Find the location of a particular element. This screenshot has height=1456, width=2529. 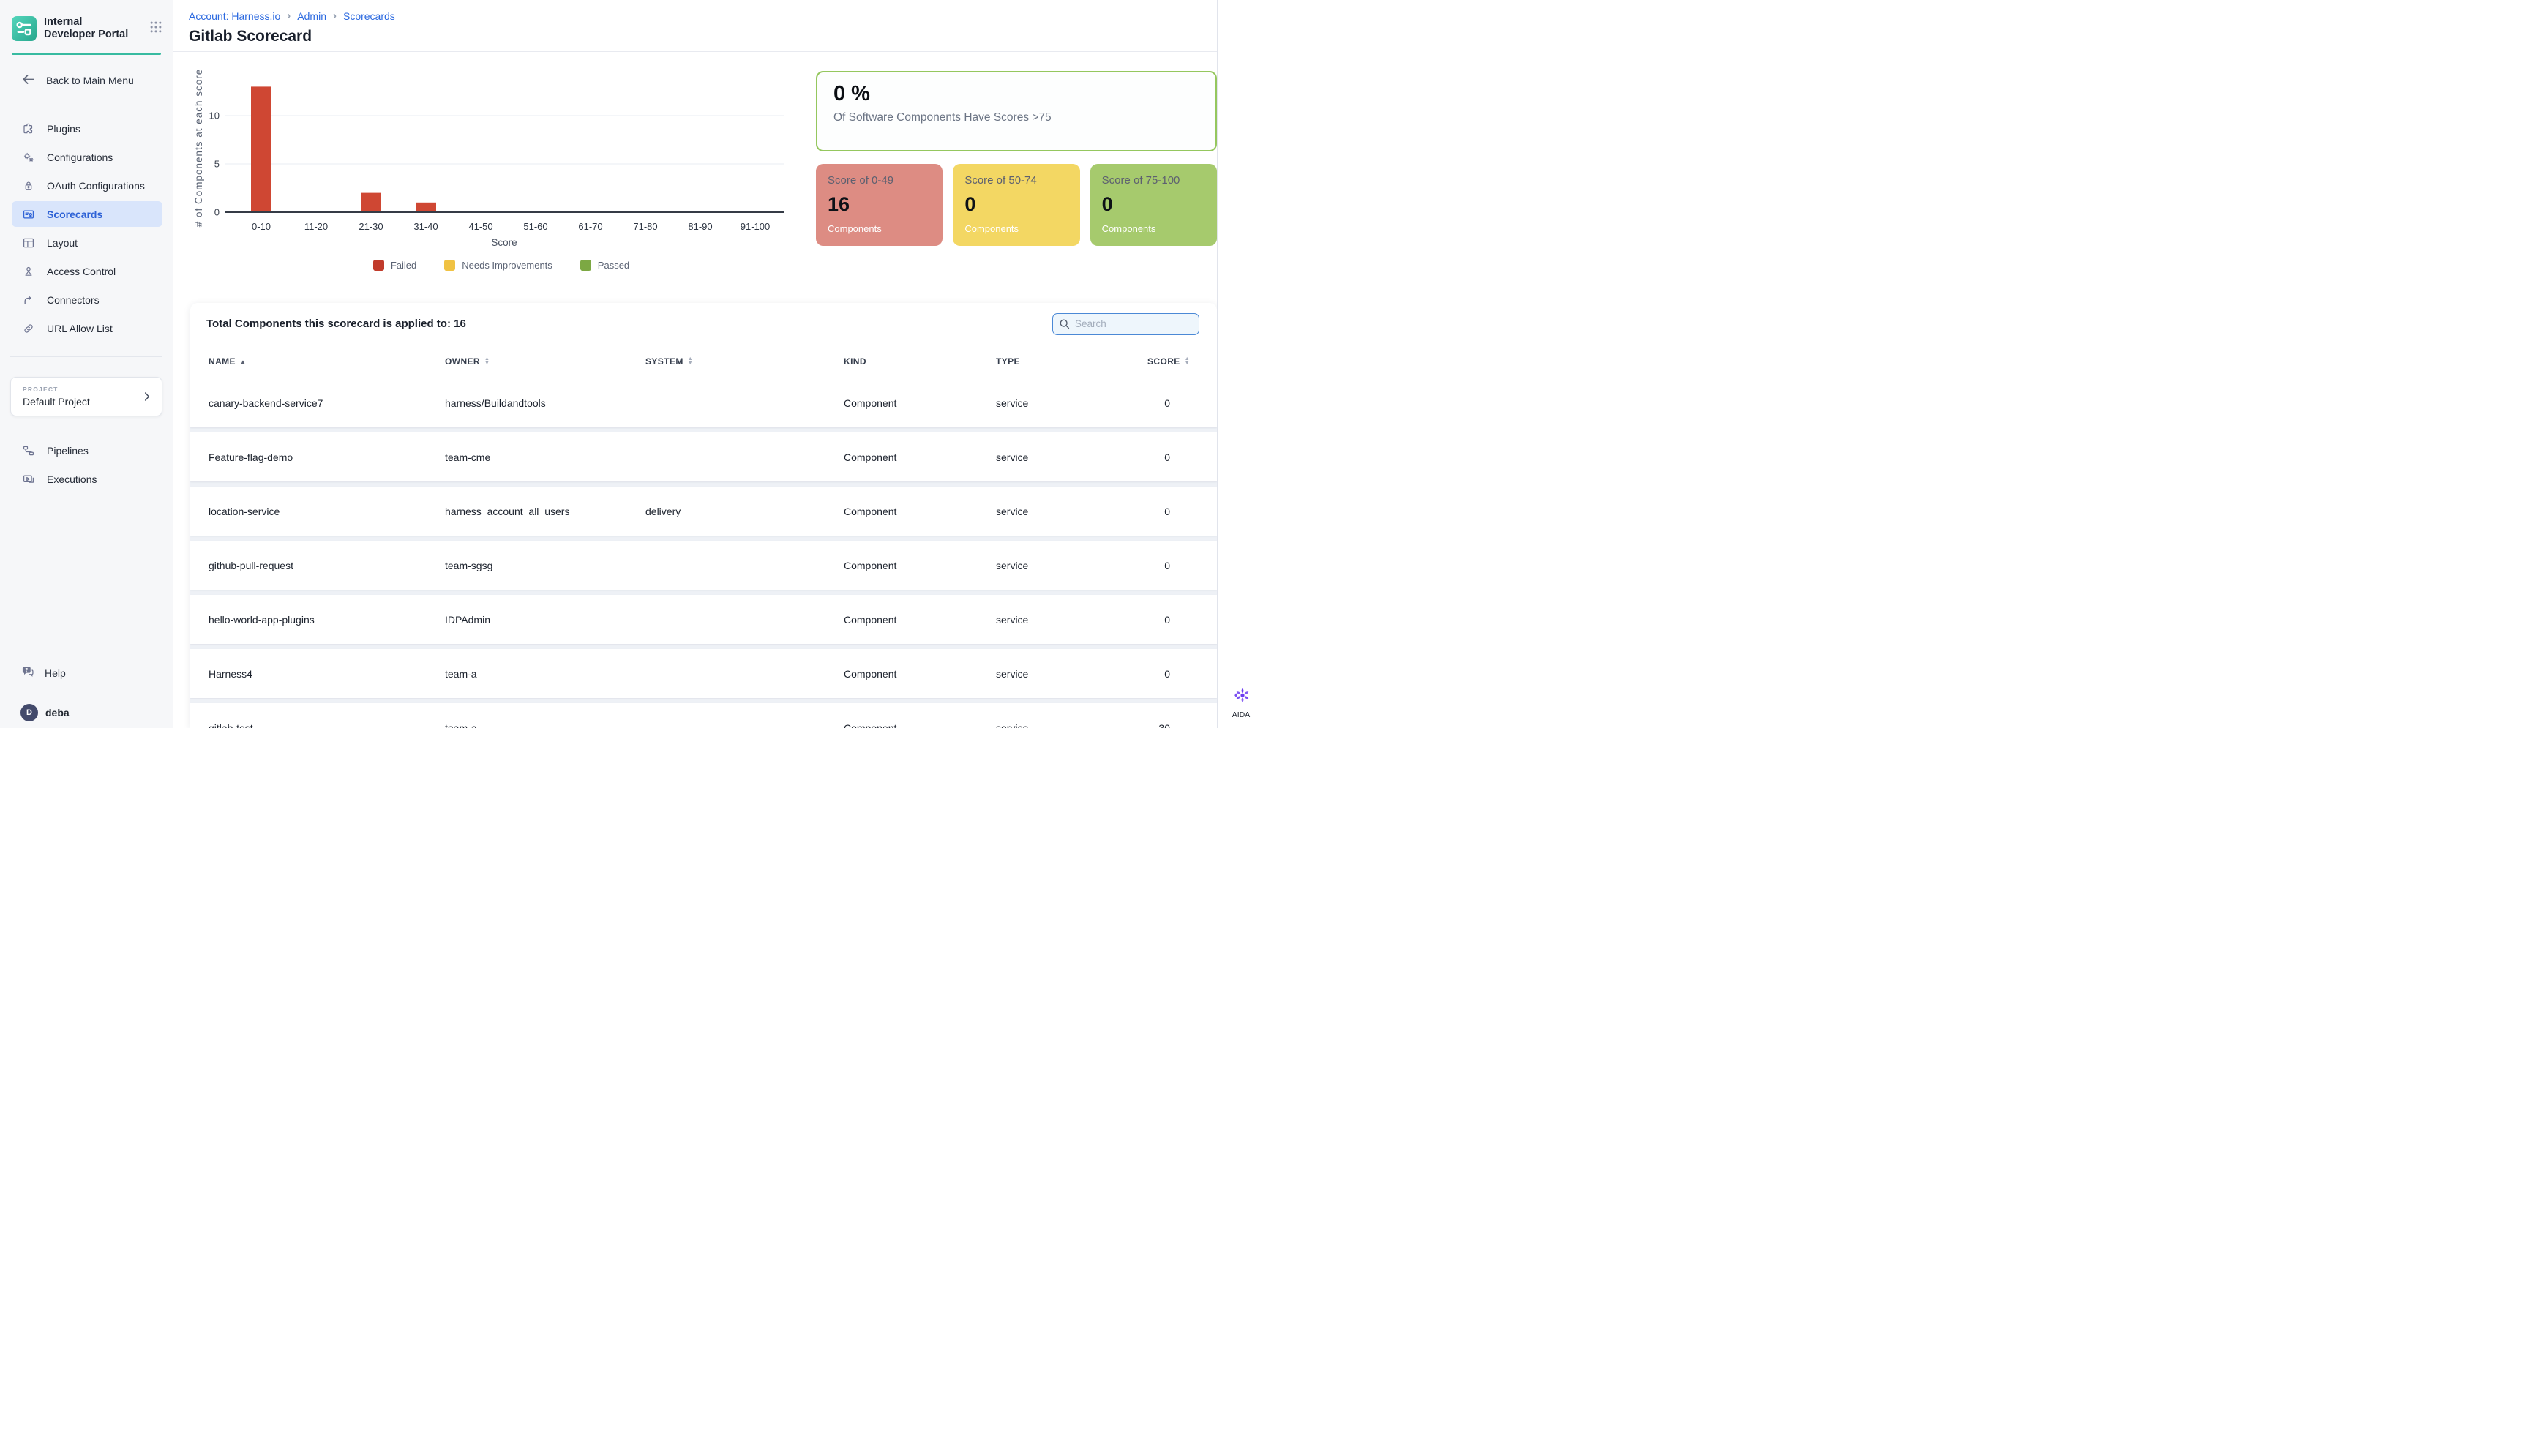

cell-name: Feature-flag-demo is located at coordinates (251, 457).